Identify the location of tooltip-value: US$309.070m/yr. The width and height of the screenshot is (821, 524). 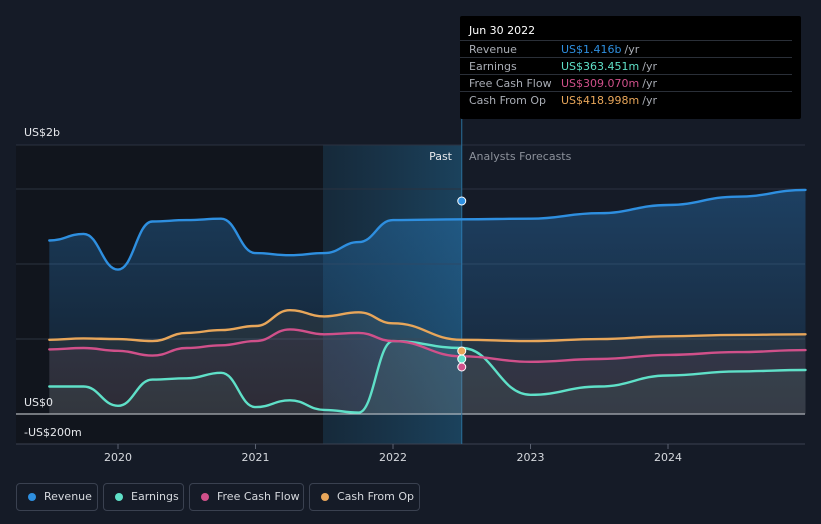
(609, 83).